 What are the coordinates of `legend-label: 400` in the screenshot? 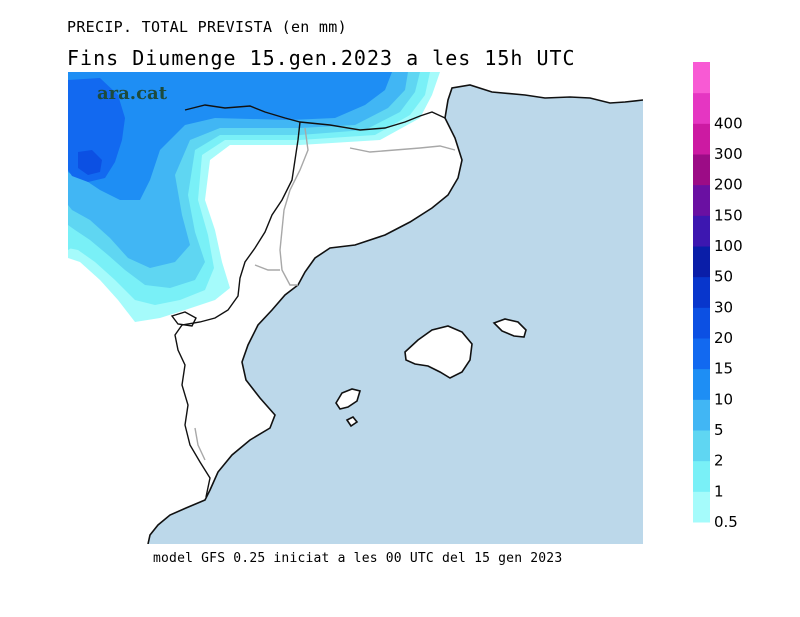 It's located at (728, 123).